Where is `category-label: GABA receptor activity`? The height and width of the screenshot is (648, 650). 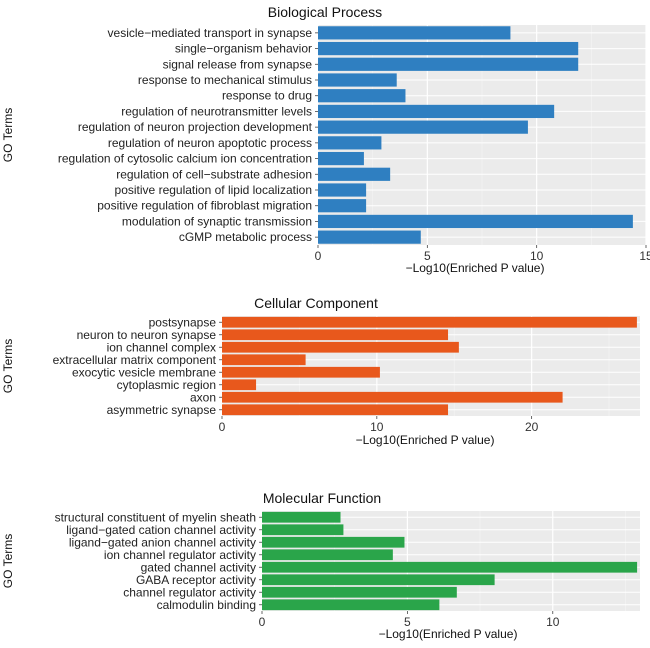
category-label: GABA receptor activity is located at coordinates (196, 580).